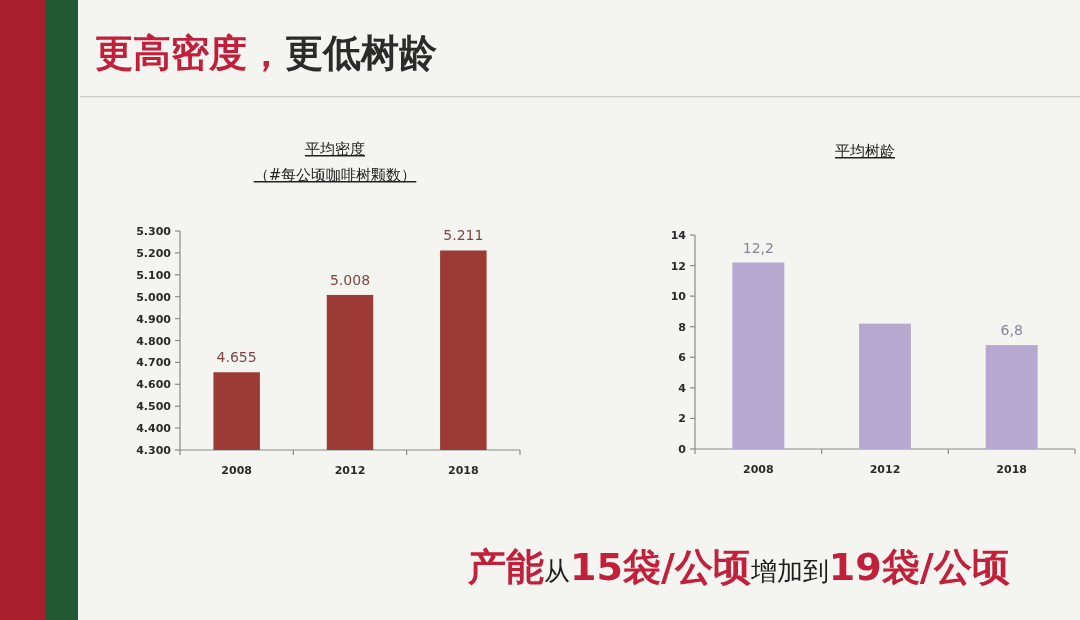 Image resolution: width=1080 pixels, height=620 pixels. I want to click on y-tick-label: 8, so click(682, 327).